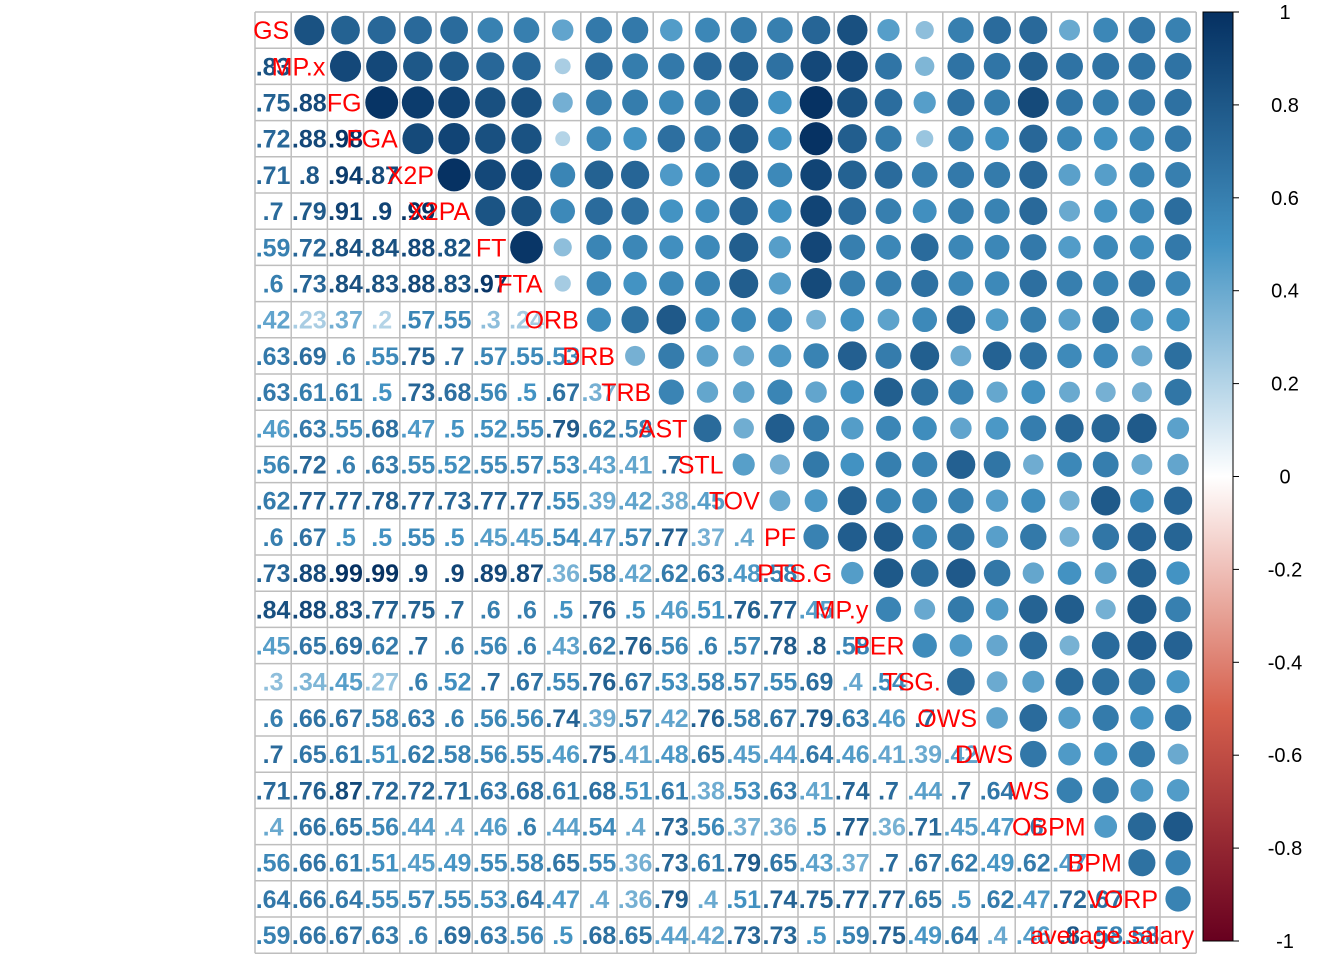 Image resolution: width=1344 pixels, height=960 pixels. What do you see at coordinates (1285, 849) in the screenshot?
I see `colorbar-tick-label: -0.8` at bounding box center [1285, 849].